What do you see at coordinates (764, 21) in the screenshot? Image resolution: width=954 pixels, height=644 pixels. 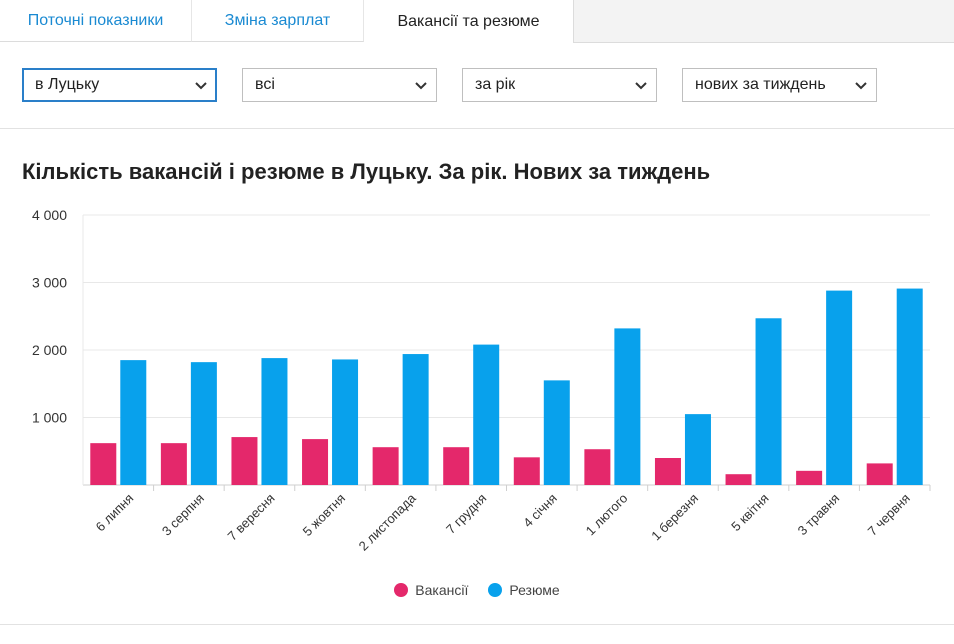 I see `tab-bar-filler` at bounding box center [764, 21].